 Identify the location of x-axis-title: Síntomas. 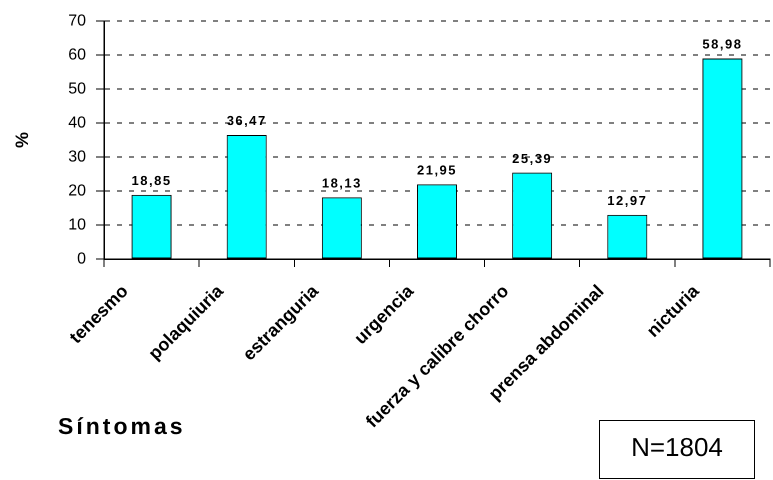
(122, 426).